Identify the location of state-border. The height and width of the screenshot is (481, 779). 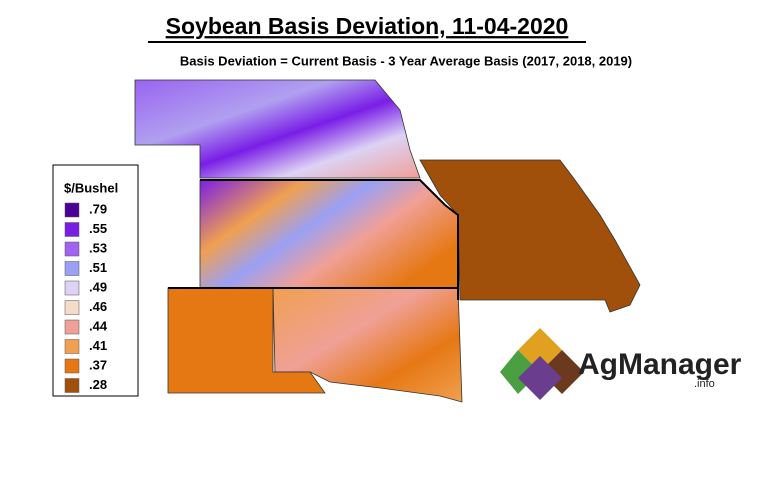
(313, 234).